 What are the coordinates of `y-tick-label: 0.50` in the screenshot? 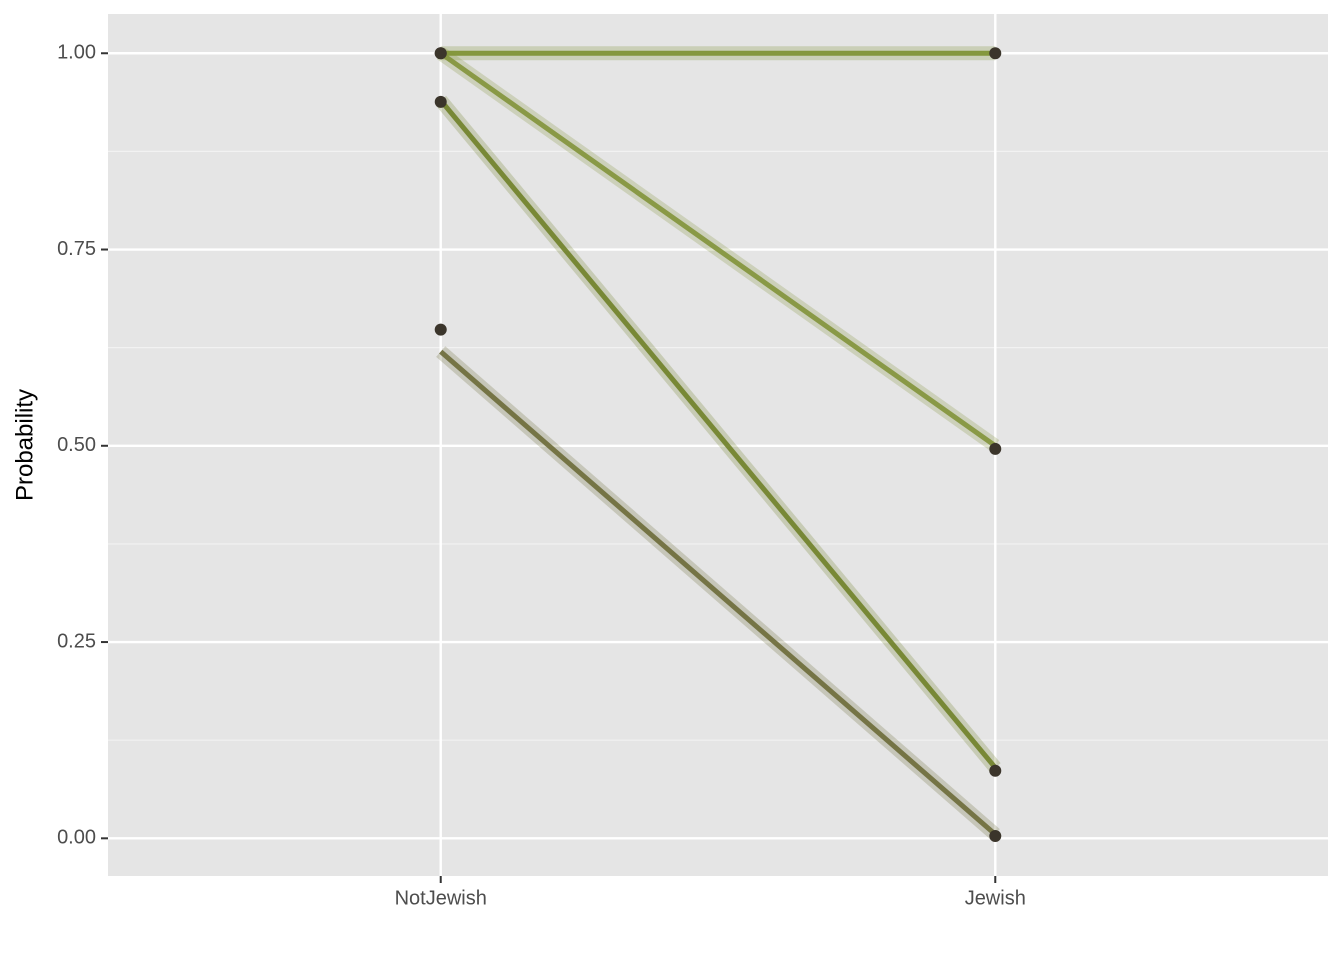 It's located at (76, 445).